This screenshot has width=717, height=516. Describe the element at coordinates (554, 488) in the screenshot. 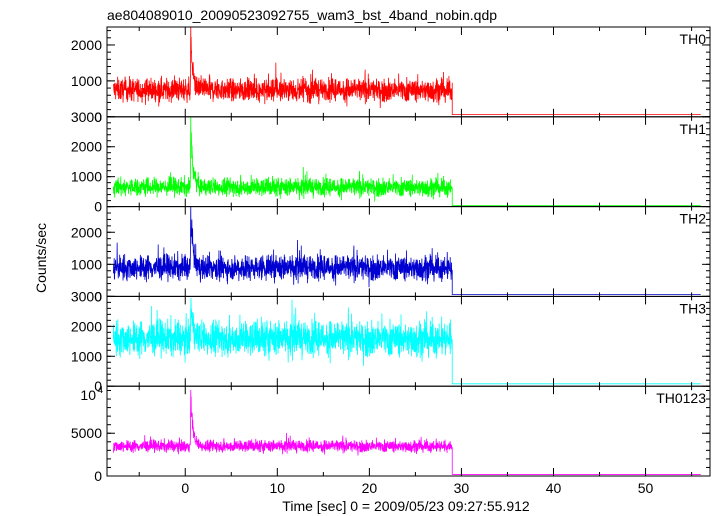

I see `x-tick-label: 40` at that location.